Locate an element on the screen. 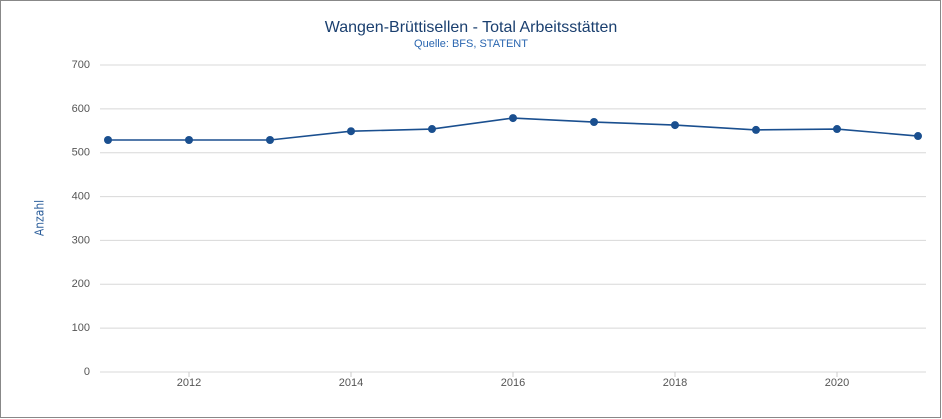 Image resolution: width=942 pixels, height=419 pixels. y-tick-label: 500 is located at coordinates (81, 153).